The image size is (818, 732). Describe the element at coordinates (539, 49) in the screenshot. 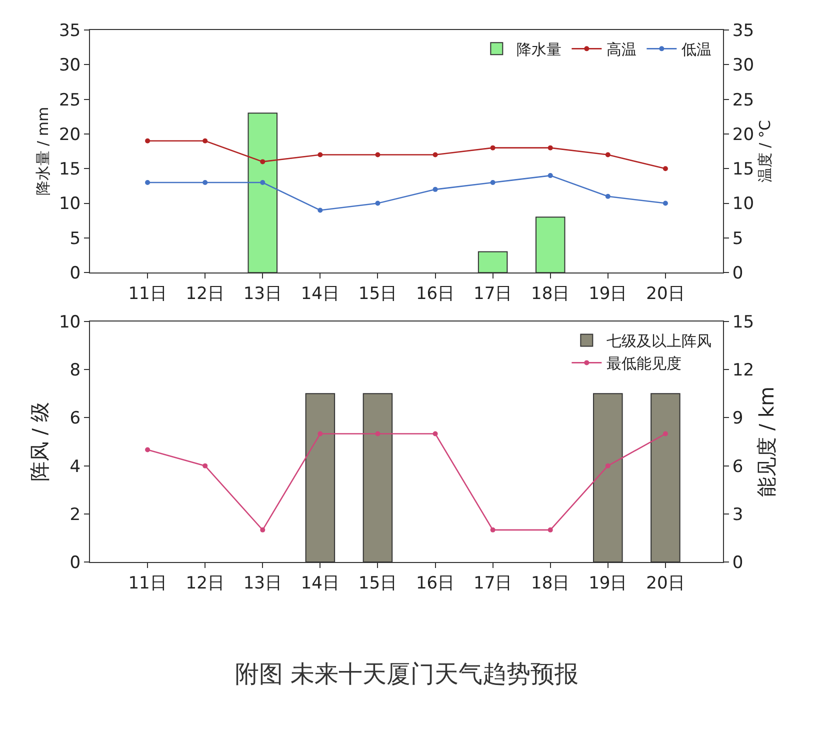

I see `legend-label: 降水量` at that location.